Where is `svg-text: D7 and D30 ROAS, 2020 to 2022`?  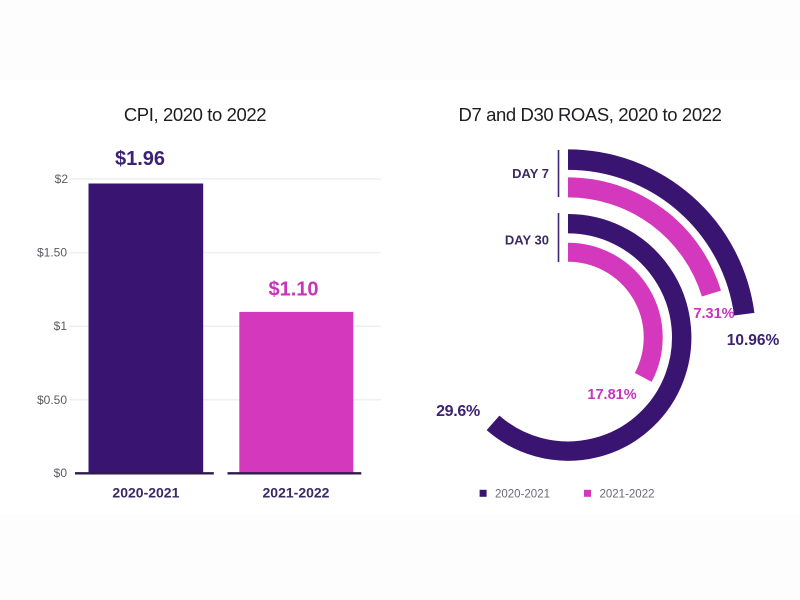 svg-text: D7 and D30 ROAS, 2020 to 2022 is located at coordinates (589, 114).